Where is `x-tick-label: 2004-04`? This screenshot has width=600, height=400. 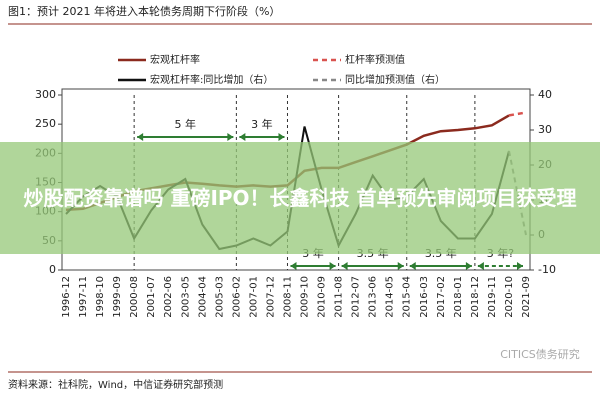 x-tick-label: 2004-04 is located at coordinates (202, 297).